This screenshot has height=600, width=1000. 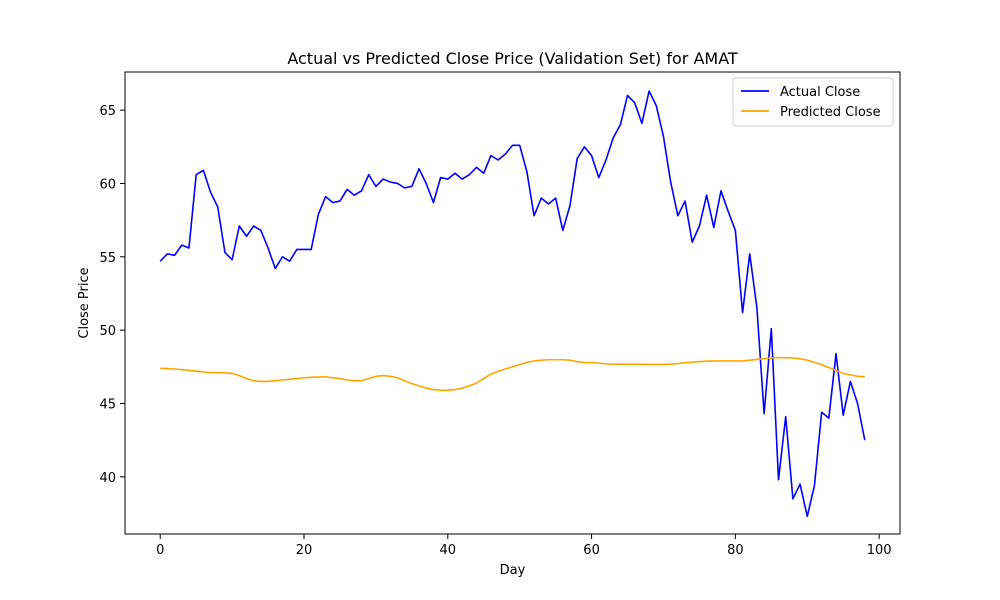 I want to click on series-line-predicted-close, so click(x=512, y=374).